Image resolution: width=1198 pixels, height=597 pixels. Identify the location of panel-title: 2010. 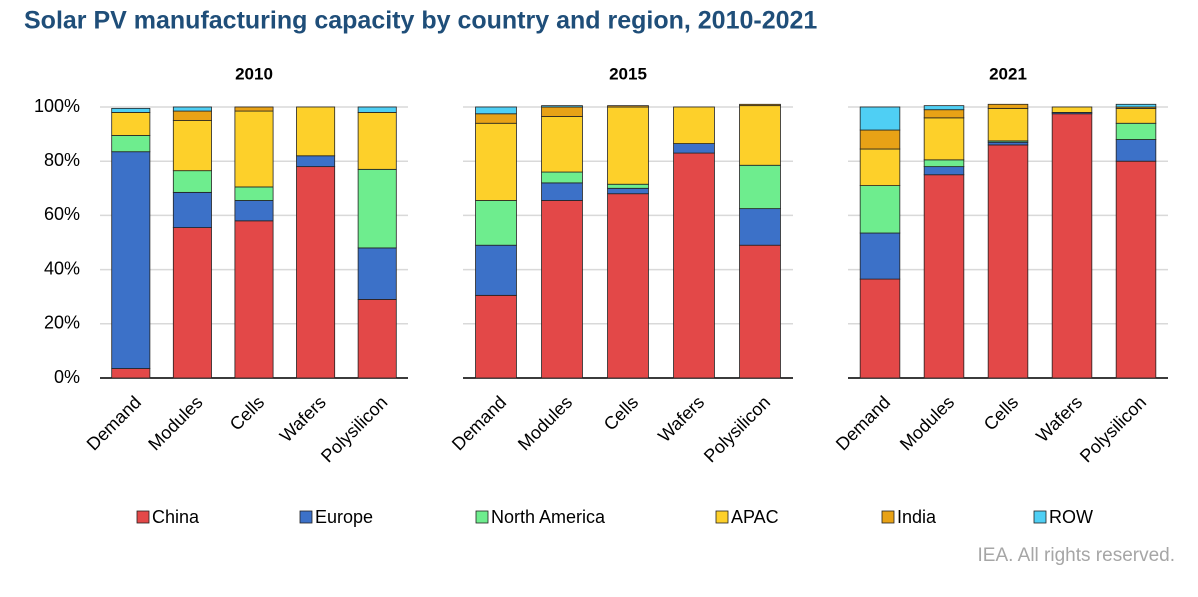
(254, 73).